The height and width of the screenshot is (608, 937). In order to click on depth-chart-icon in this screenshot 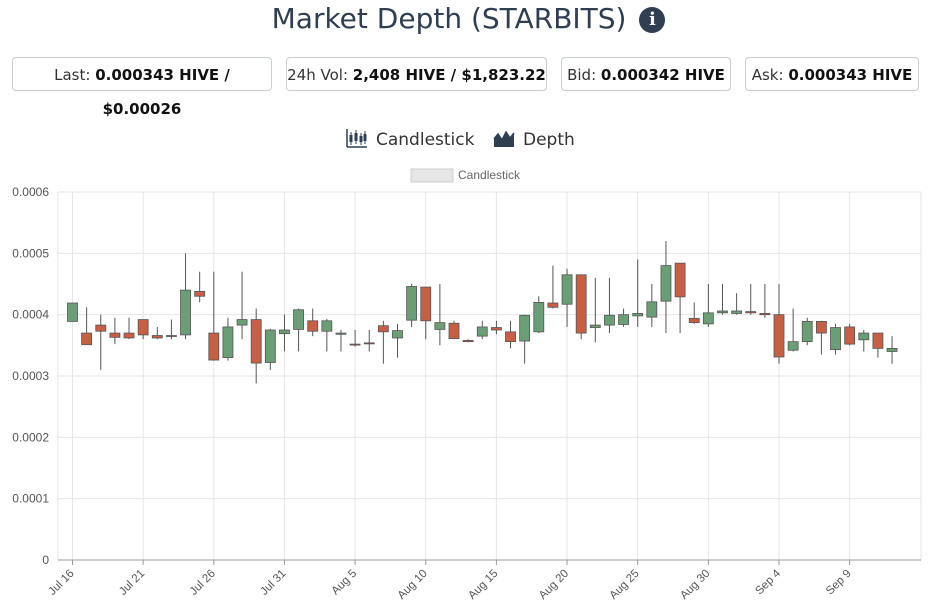, I will do `click(504, 138)`.